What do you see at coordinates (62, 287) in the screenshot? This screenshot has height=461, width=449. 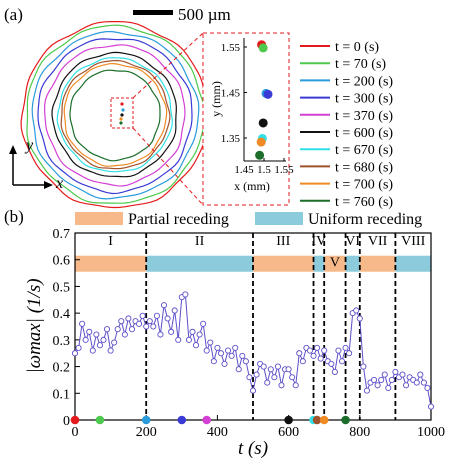 I see `y-tick-label: 0.5` at bounding box center [62, 287].